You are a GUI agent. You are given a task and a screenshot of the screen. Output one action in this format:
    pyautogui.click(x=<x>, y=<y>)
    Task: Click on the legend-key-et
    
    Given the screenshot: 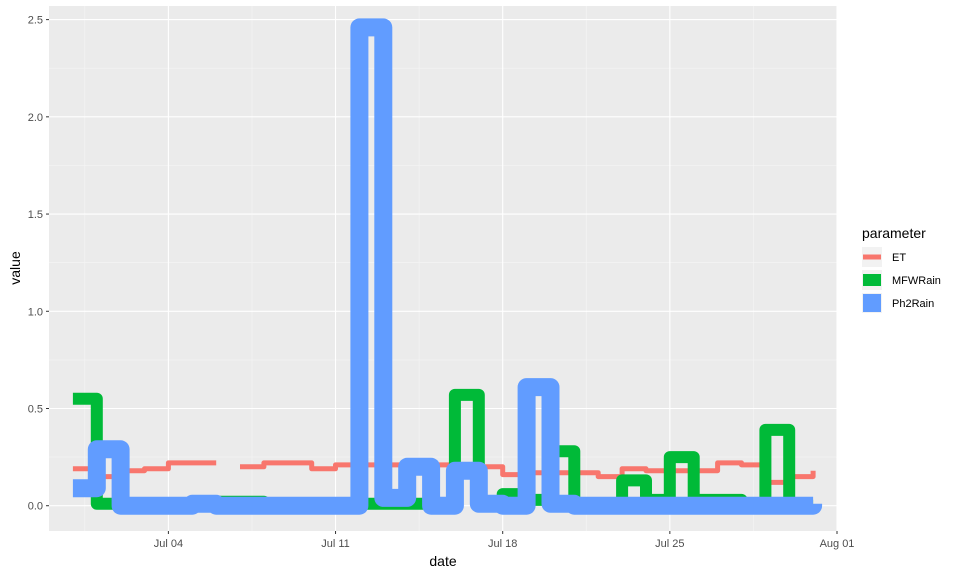 What is the action you would take?
    pyautogui.click(x=872, y=257)
    